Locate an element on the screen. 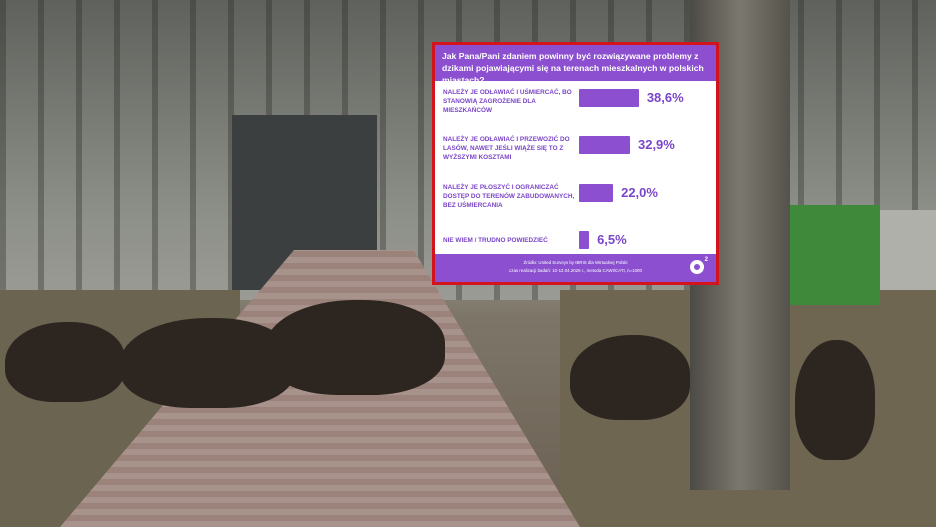  waste-container is located at coordinates (835, 255).